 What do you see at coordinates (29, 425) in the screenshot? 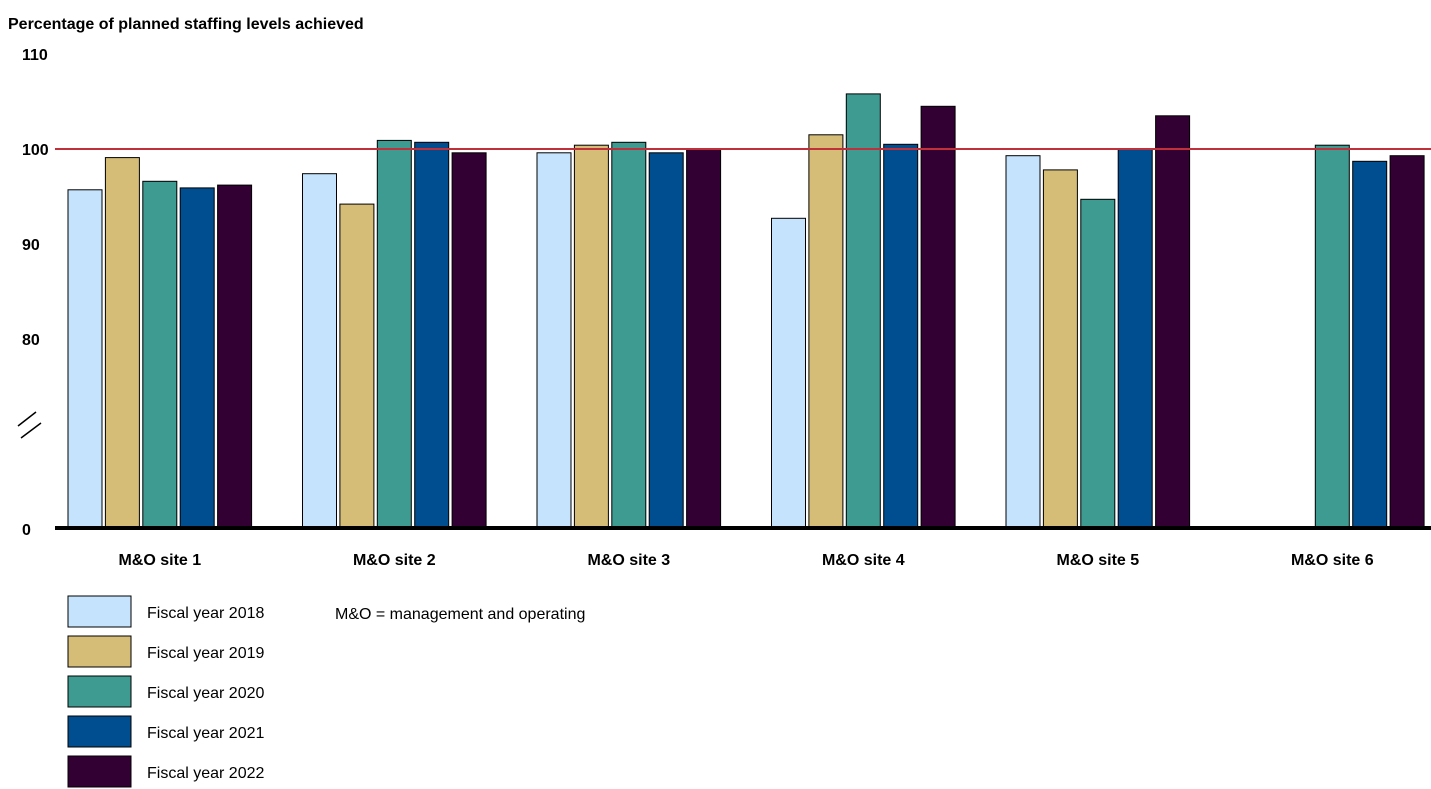
I see `axis-break-icon` at bounding box center [29, 425].